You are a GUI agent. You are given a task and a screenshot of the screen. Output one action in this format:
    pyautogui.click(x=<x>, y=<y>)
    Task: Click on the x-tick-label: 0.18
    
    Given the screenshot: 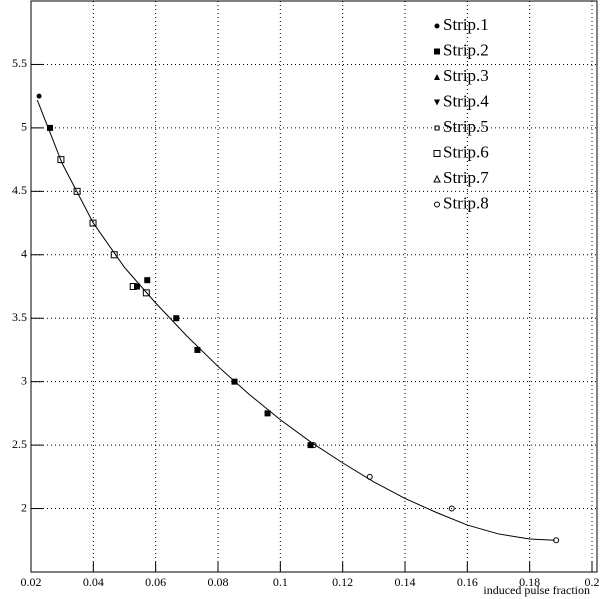 What is the action you would take?
    pyautogui.click(x=529, y=582)
    